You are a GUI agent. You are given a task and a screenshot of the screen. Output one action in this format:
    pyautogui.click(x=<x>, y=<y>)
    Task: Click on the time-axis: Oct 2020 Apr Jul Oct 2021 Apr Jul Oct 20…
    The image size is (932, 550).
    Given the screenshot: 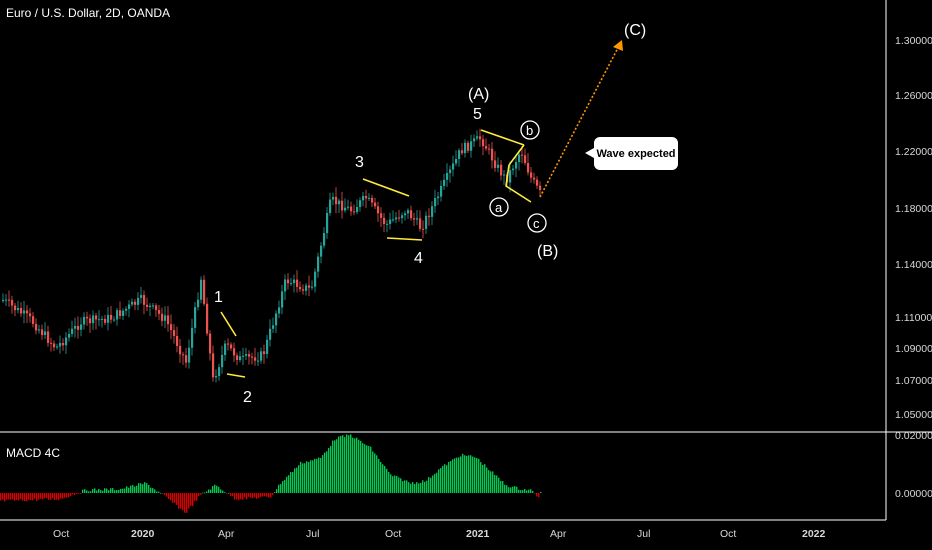 What is the action you would take?
    pyautogui.click(x=439, y=534)
    